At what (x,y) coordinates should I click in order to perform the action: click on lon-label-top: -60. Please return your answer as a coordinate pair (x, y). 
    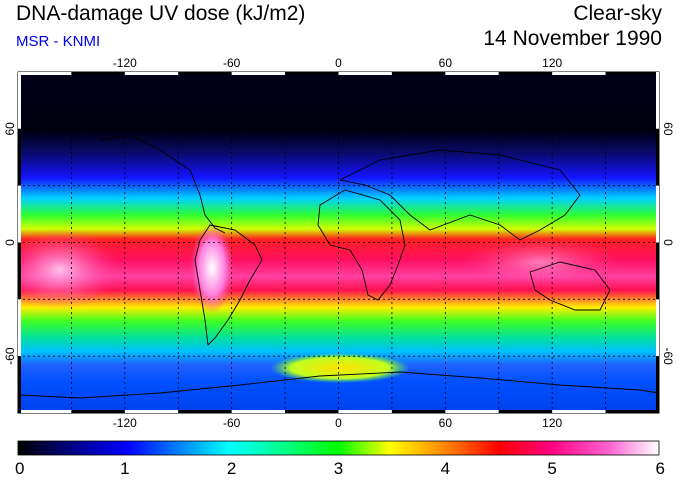
    Looking at the image, I should click on (232, 63).